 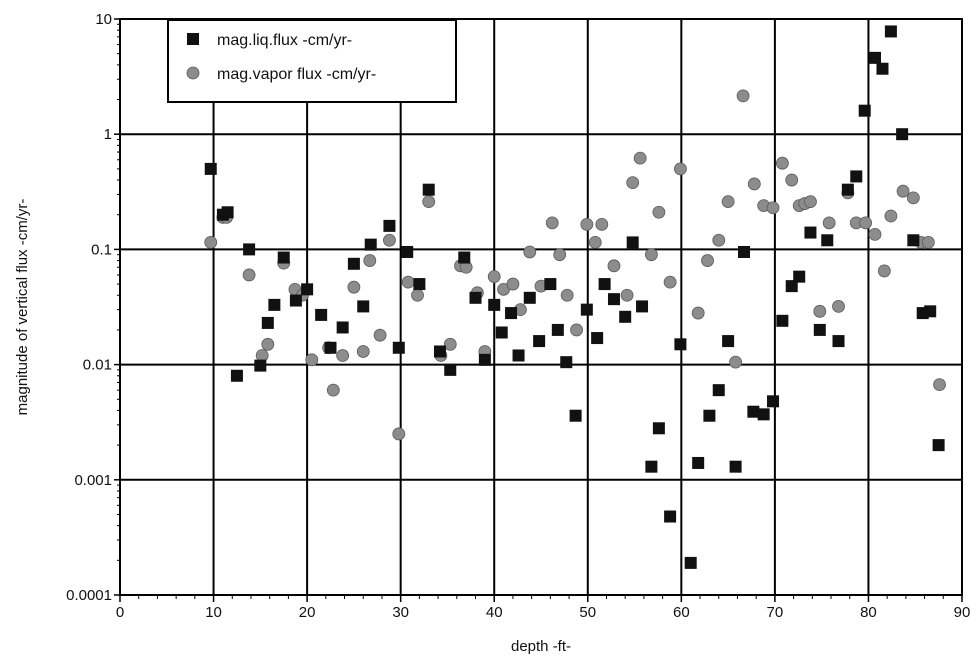 What do you see at coordinates (213, 612) in the screenshot?
I see `x-tick-label: 10` at bounding box center [213, 612].